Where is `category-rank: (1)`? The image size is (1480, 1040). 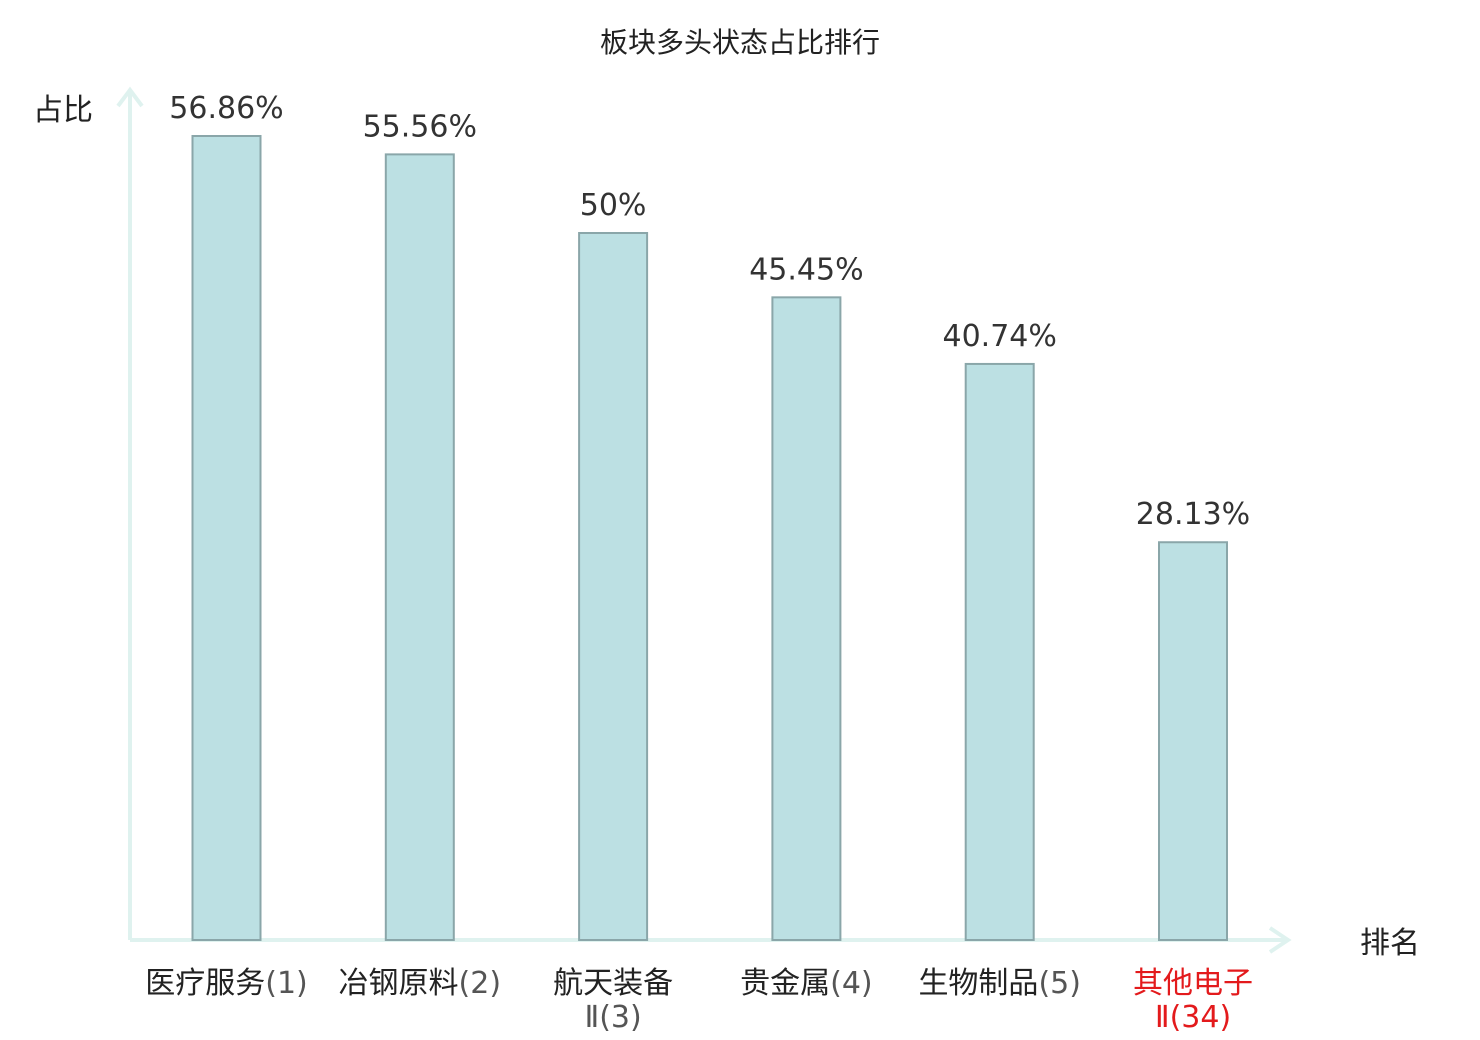
category-rank: (1) is located at coordinates (286, 983).